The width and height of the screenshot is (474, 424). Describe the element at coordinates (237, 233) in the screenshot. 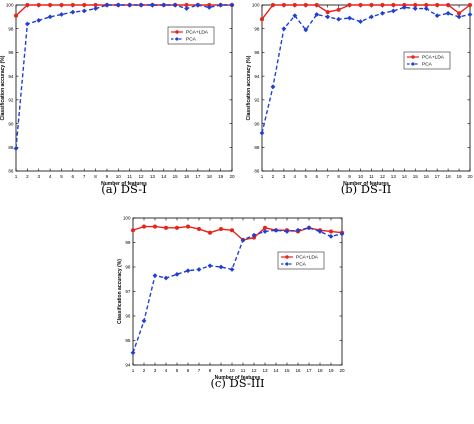

I see `series-pca-lda` at that location.